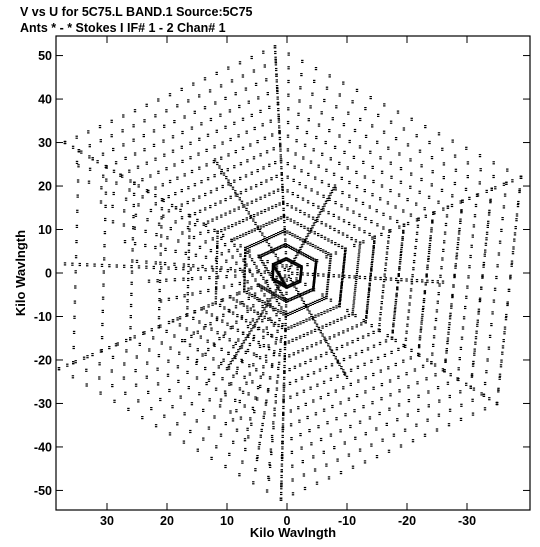  What do you see at coordinates (167, 521) in the screenshot?
I see `x-tick-label: 20` at bounding box center [167, 521].